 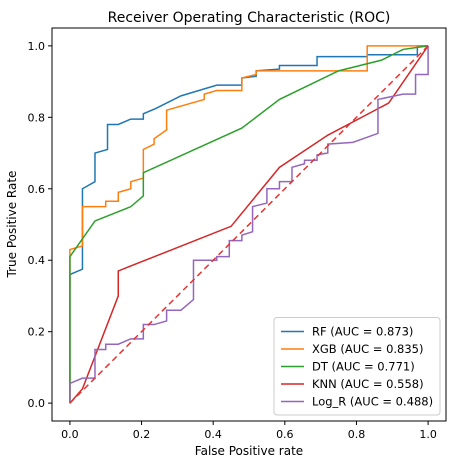 I want to click on y-tick-label: 0.6, so click(x=37, y=189).